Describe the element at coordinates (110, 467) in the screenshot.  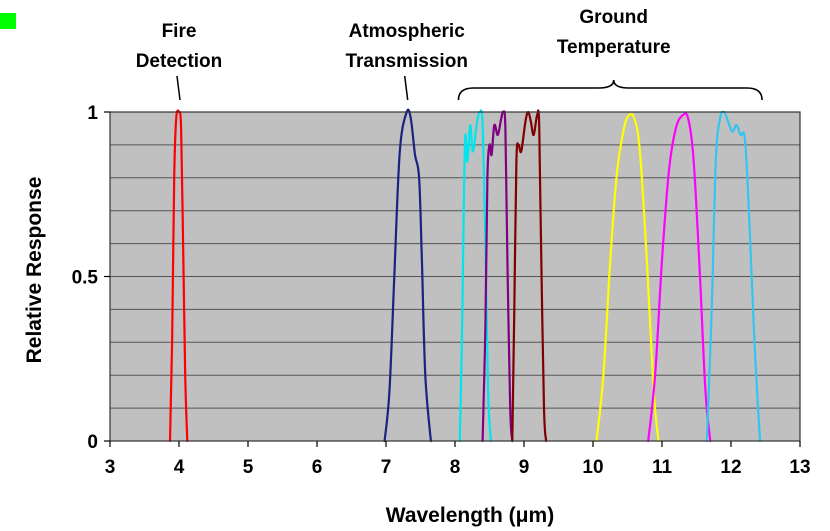
I see `x-tick-label: 3` at that location.